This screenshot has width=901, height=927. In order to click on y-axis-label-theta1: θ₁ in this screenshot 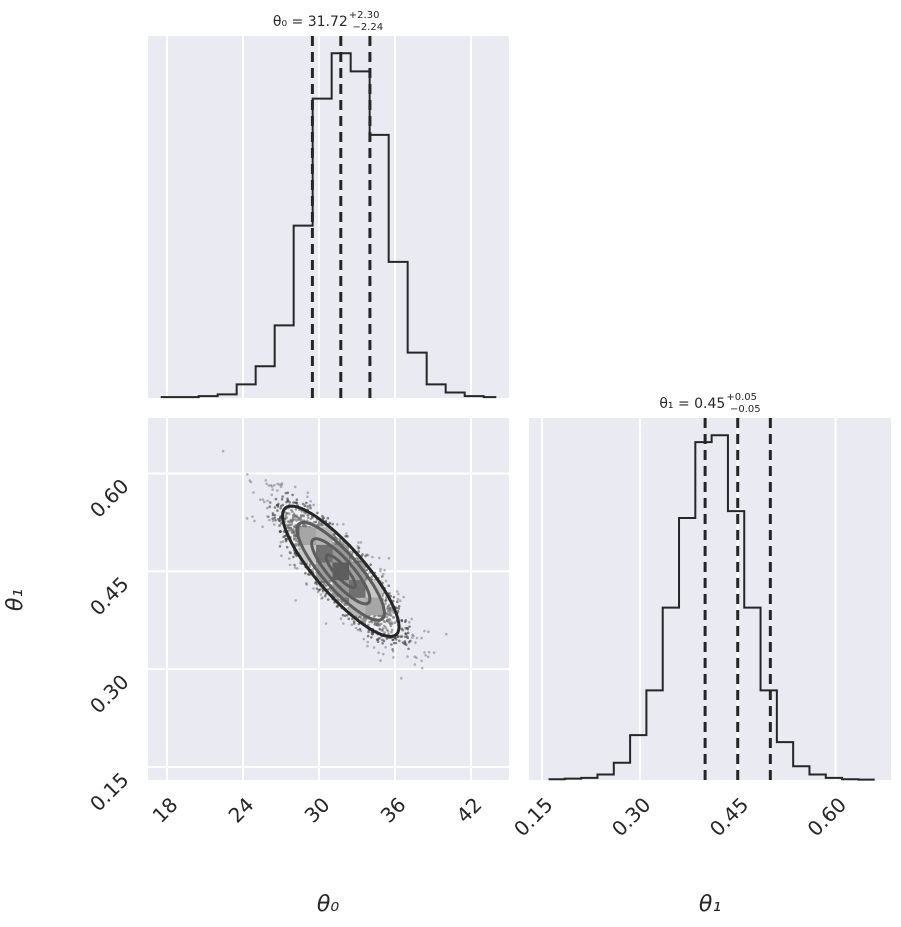, I will do `click(15, 600)`.